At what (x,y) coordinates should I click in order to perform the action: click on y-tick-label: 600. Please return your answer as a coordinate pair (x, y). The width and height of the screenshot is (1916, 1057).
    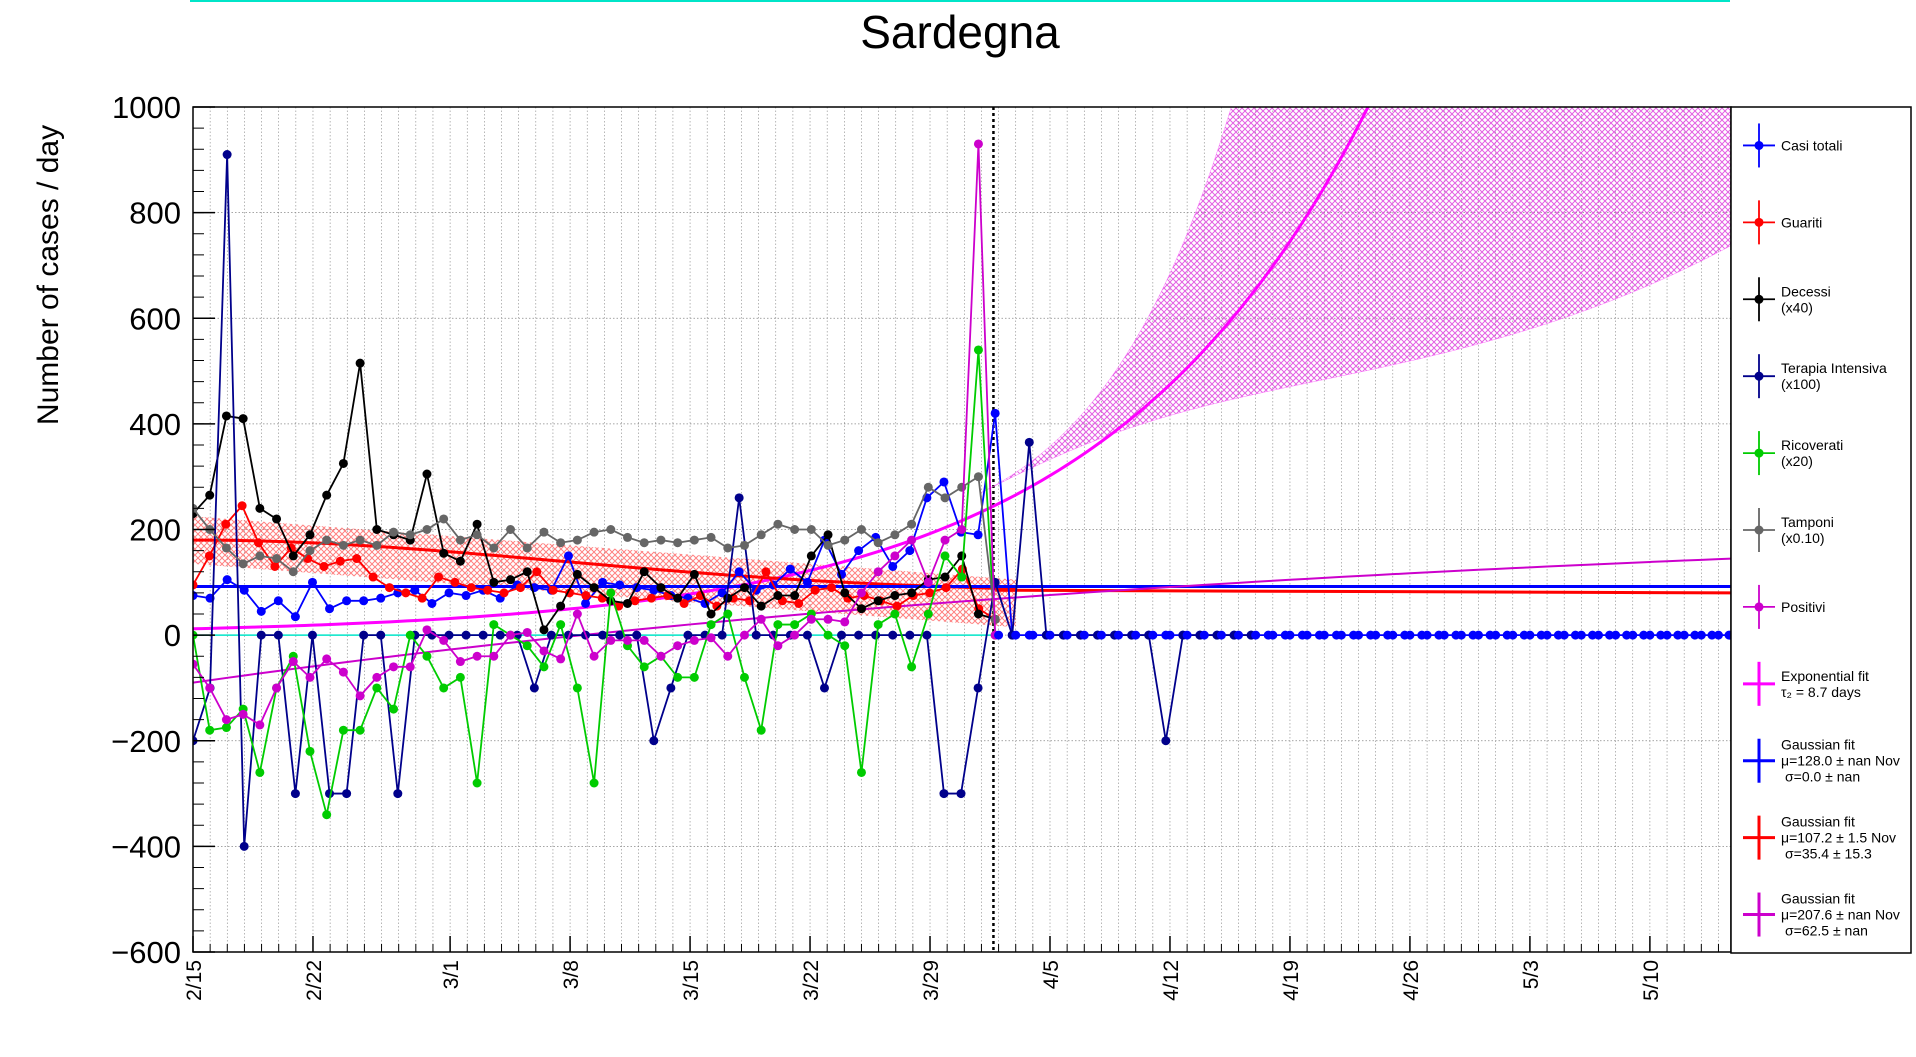
    Looking at the image, I should click on (155, 318).